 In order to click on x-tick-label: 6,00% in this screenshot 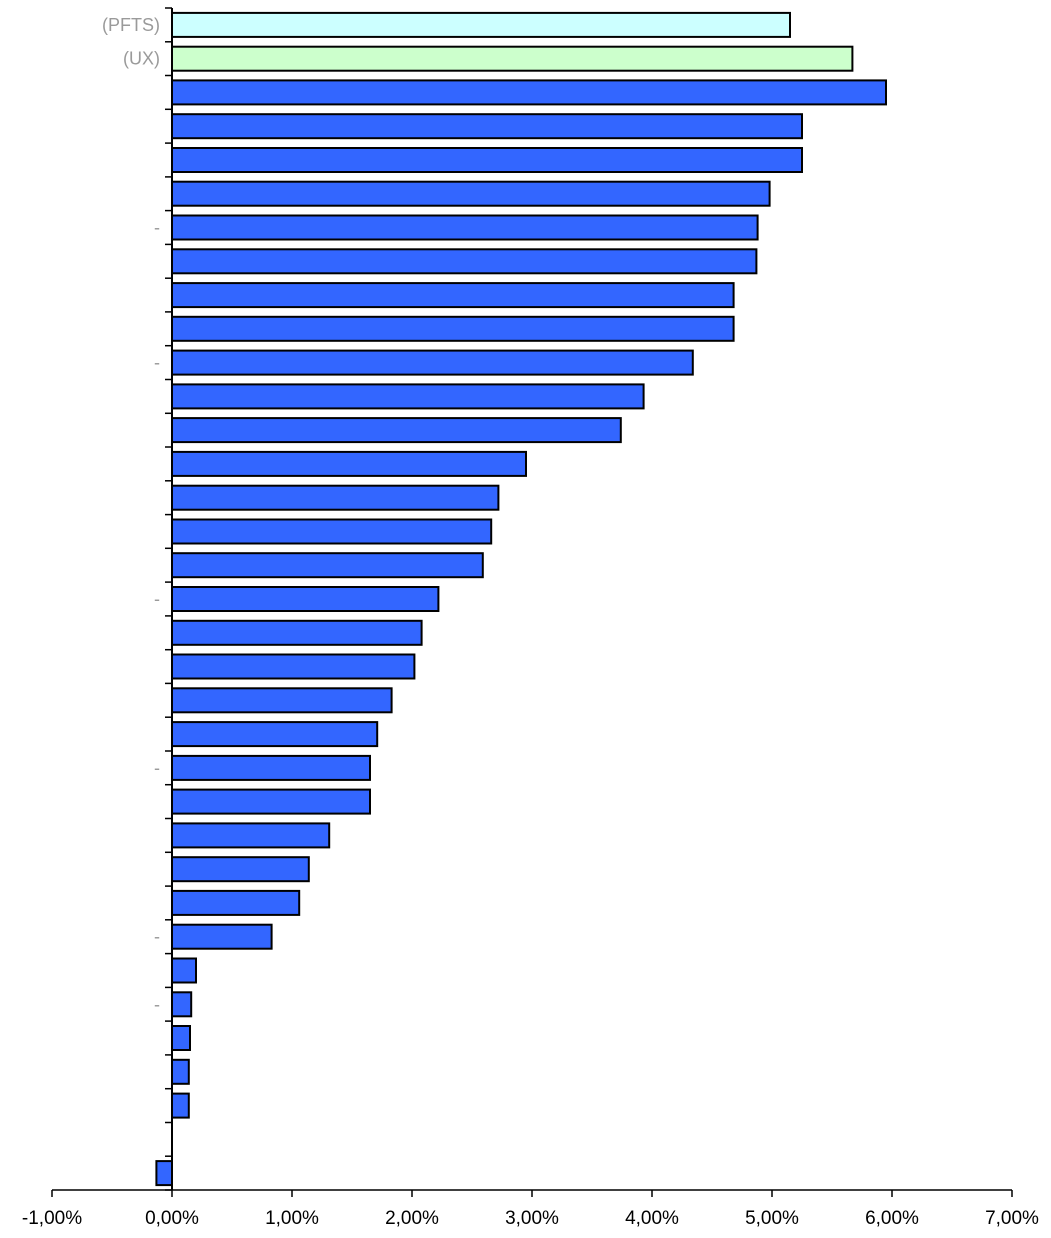, I will do `click(892, 1218)`.